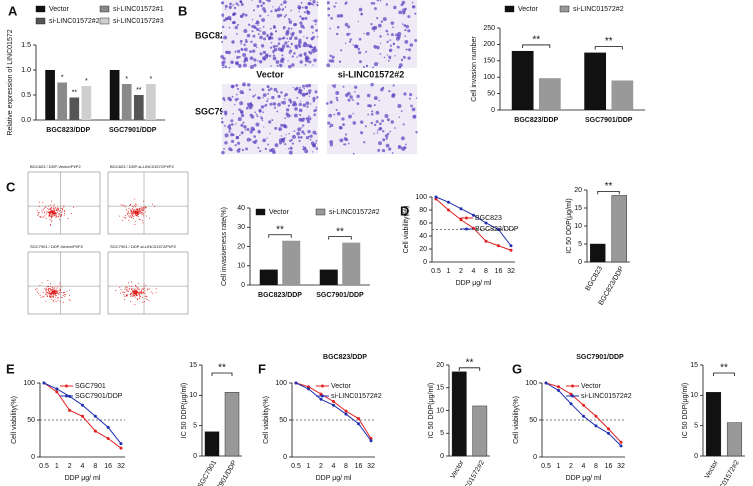 Image resolution: width=753 pixels, height=486 pixels. Describe the element at coordinates (436, 271) in the screenshot. I see `x-tick-label: 0.5` at that location.